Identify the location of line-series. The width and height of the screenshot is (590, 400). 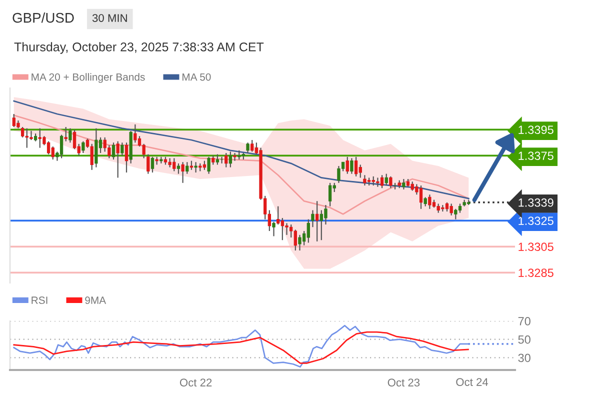
(241, 347).